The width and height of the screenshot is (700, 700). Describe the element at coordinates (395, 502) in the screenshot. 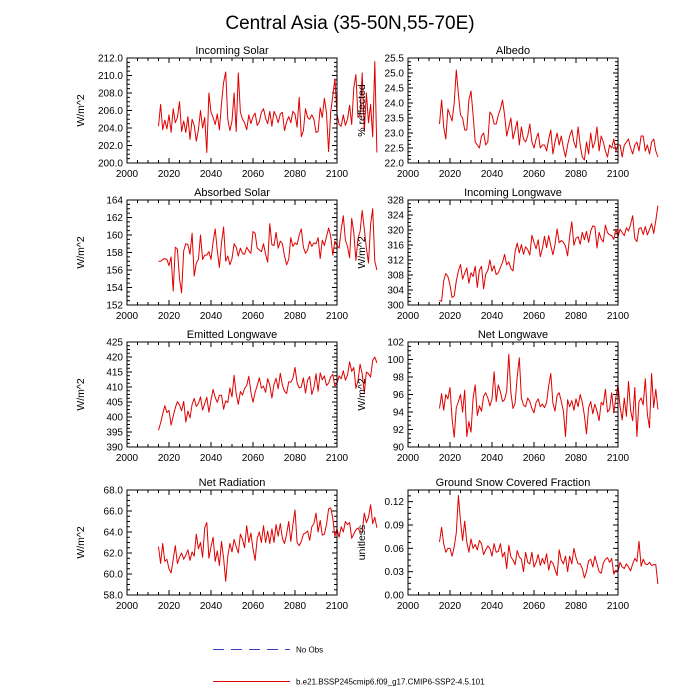

I see `y-tick-label: 0.12` at that location.